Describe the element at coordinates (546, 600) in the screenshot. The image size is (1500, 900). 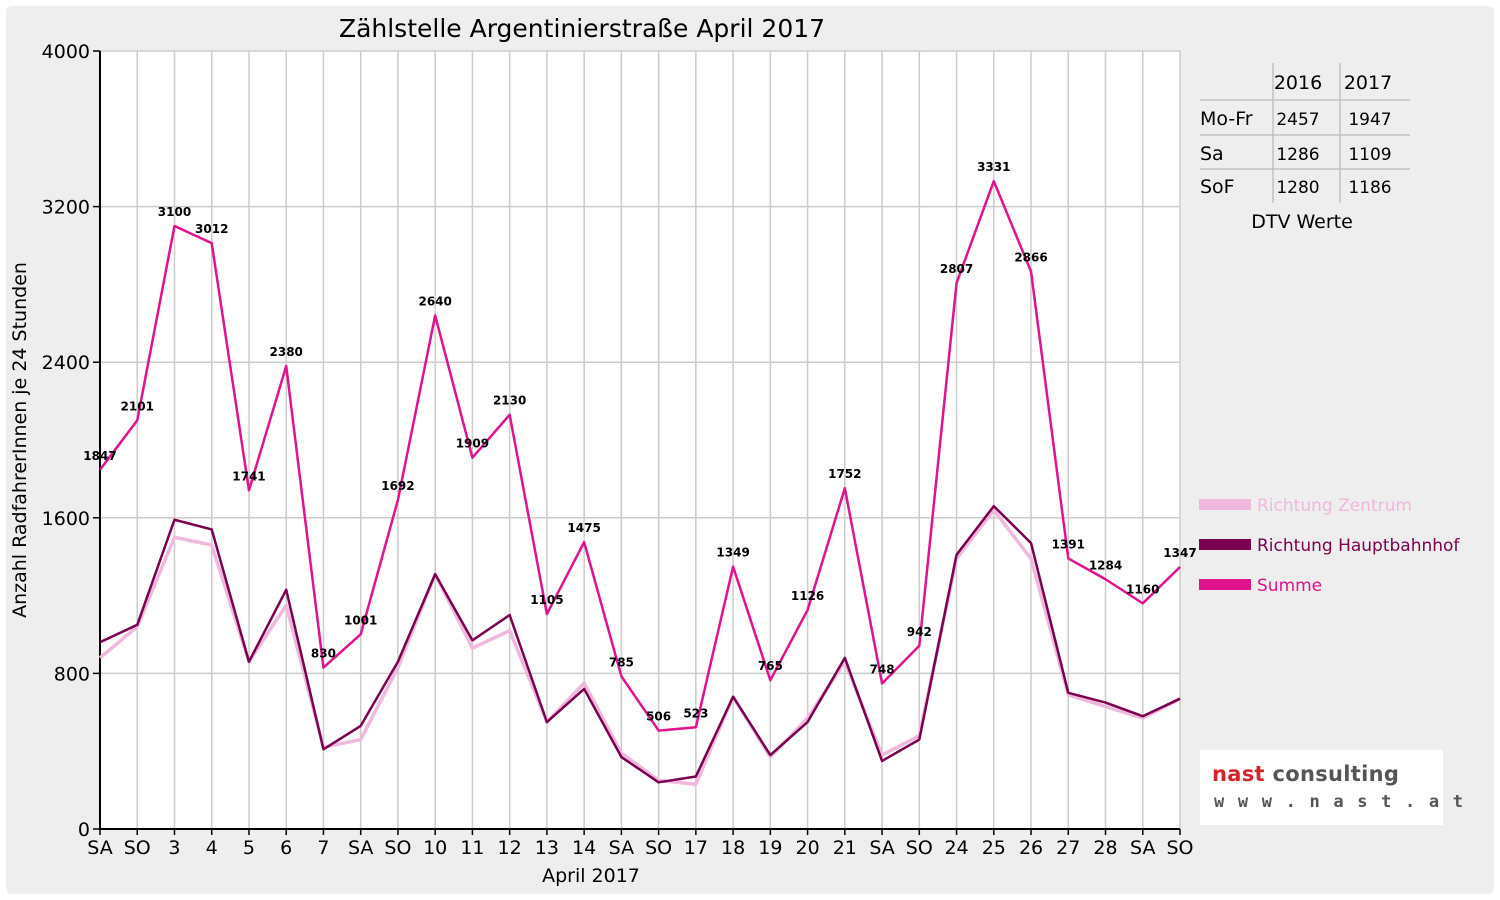
I see `data-label: 1105` at that location.